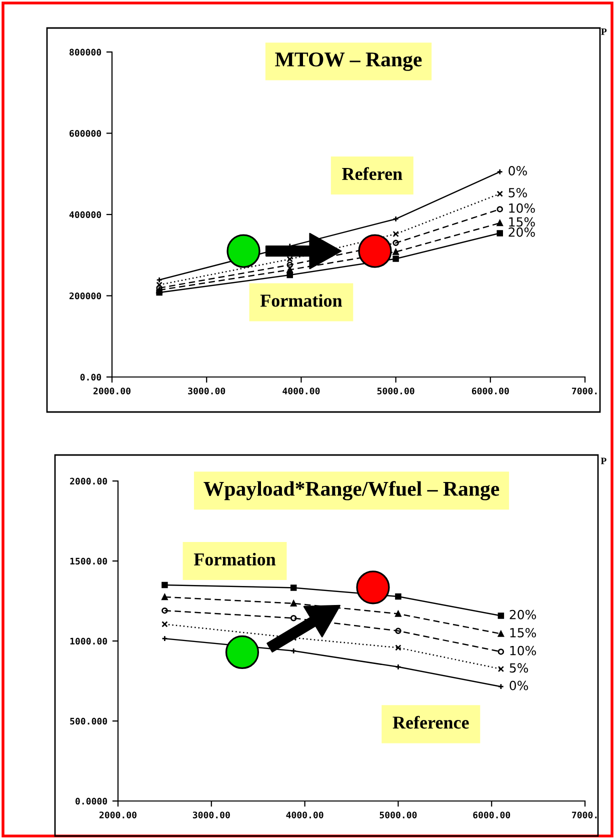  What do you see at coordinates (85, 296) in the screenshot?
I see `y-tick-label: 200000` at bounding box center [85, 296].